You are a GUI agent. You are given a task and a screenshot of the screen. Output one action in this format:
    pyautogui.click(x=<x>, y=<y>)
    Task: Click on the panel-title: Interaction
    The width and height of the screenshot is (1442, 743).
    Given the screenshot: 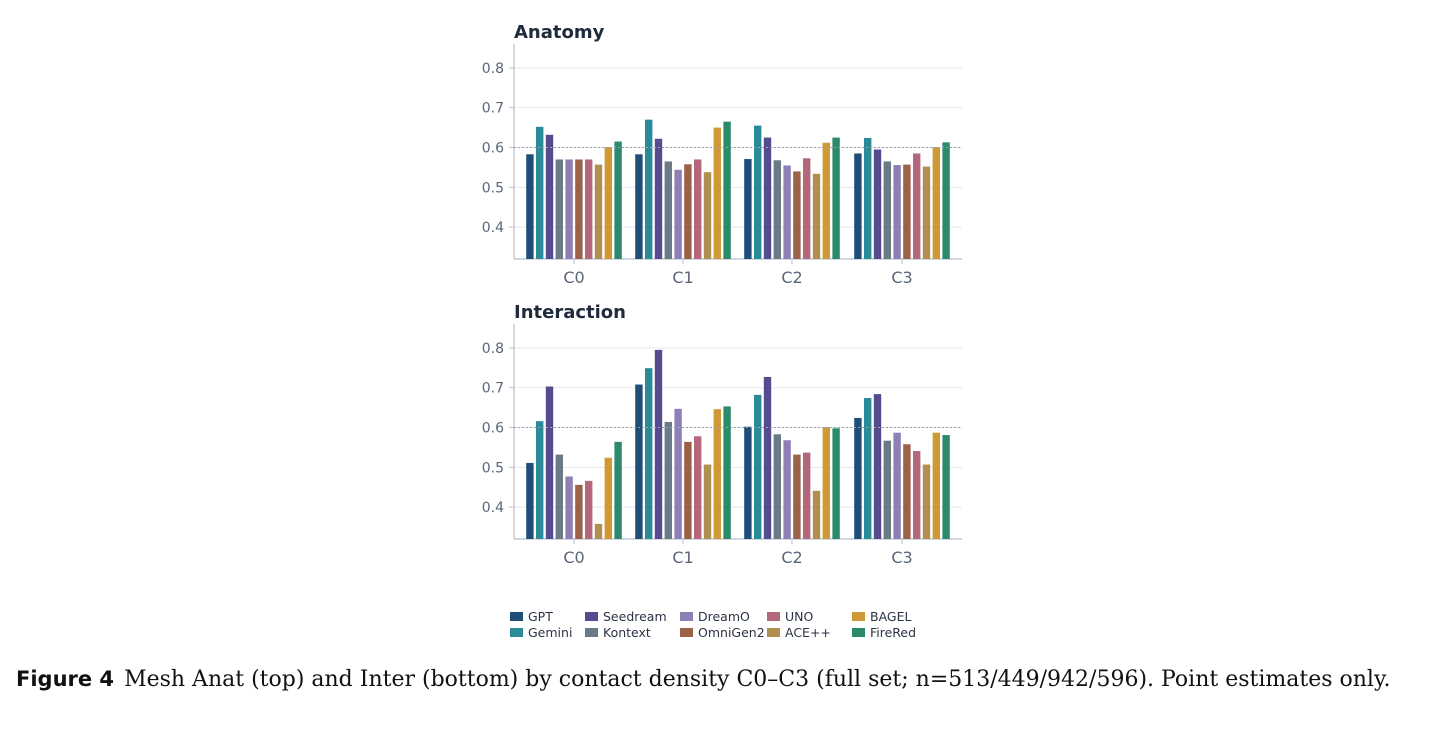 What is the action you would take?
    pyautogui.click(x=570, y=312)
    